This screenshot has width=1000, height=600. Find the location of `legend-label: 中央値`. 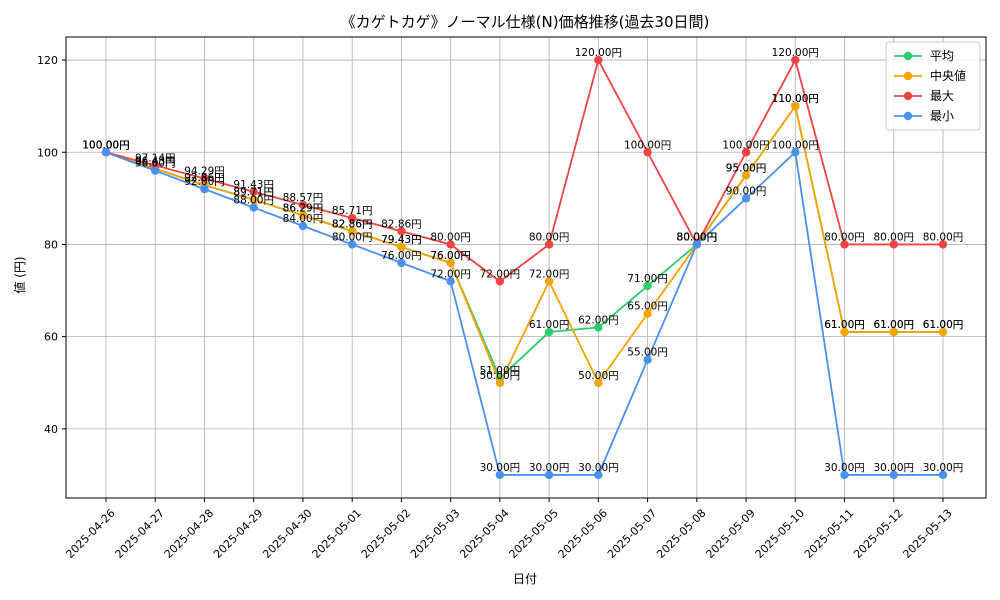

legend-label: 中央値 is located at coordinates (948, 75).